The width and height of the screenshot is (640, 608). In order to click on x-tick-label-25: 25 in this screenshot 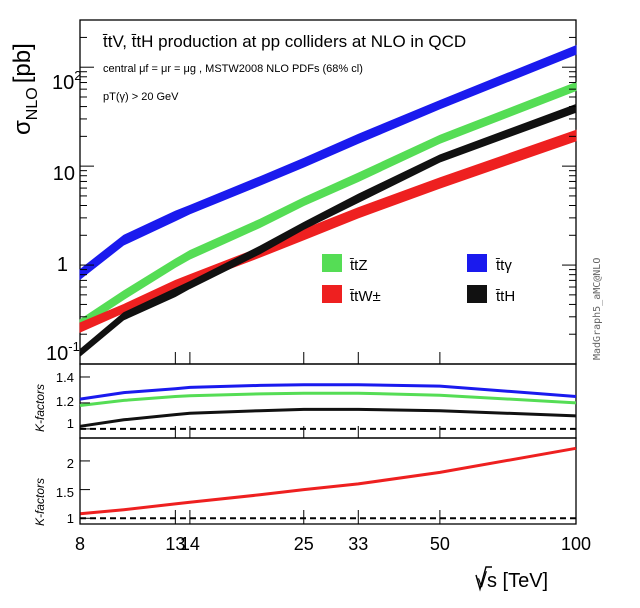, I will do `click(304, 544)`.